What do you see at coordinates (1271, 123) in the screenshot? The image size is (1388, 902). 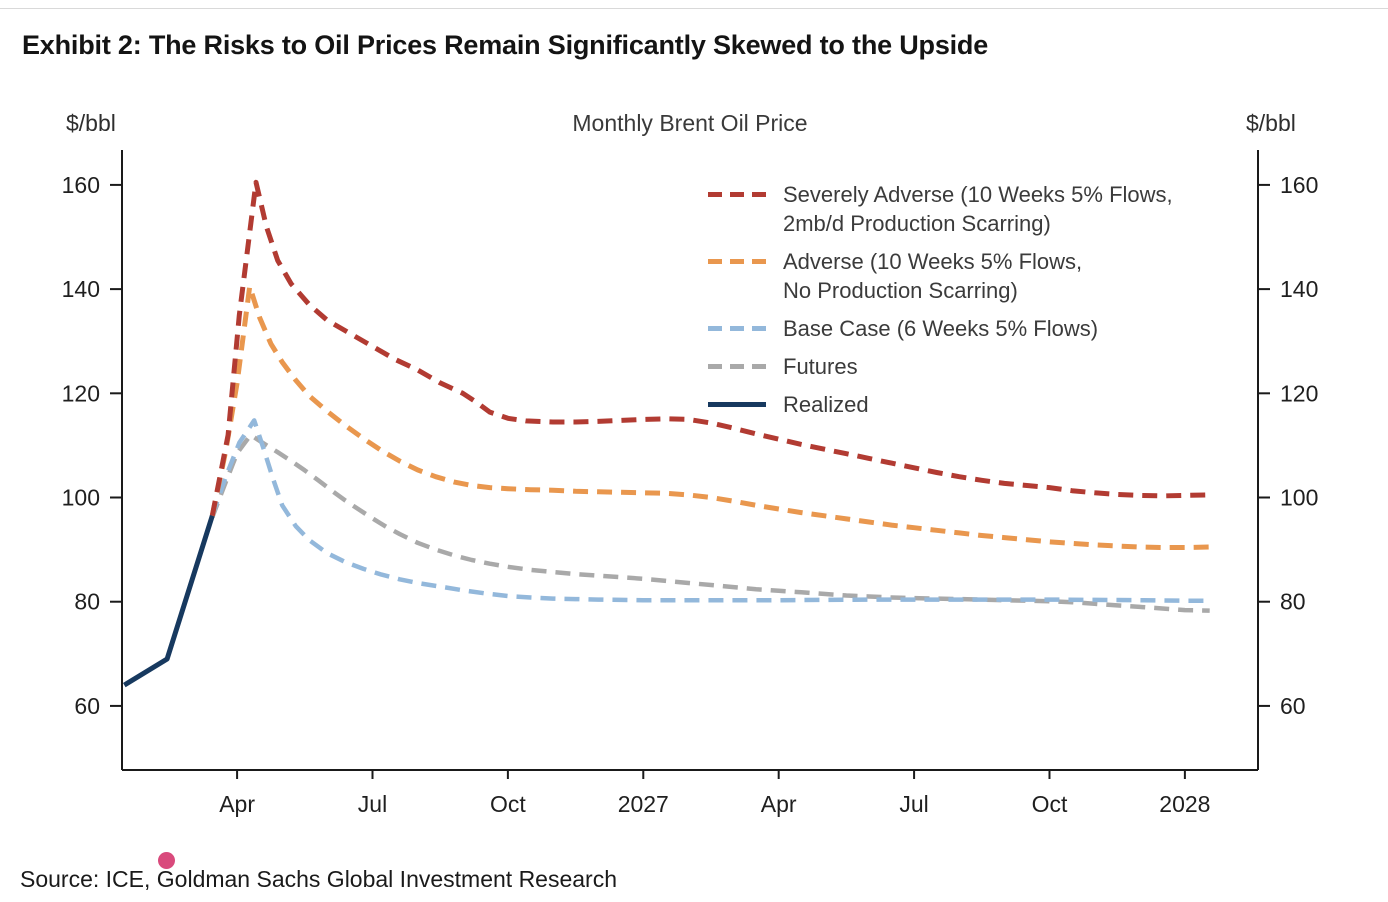 I see `y-axis-unit-right: $/bbl` at bounding box center [1271, 123].